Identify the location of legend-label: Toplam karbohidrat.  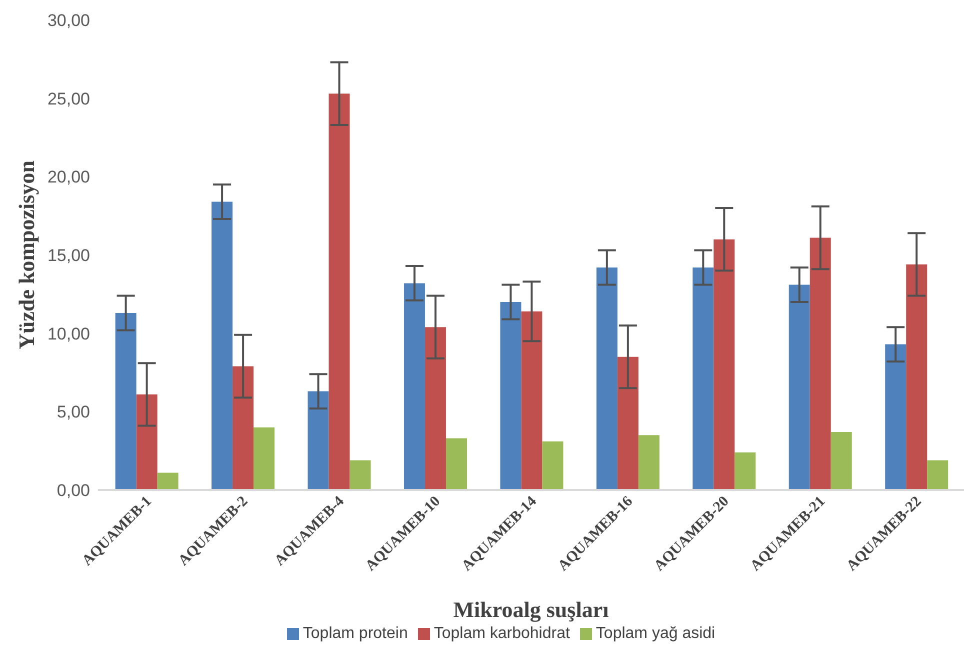
(502, 633).